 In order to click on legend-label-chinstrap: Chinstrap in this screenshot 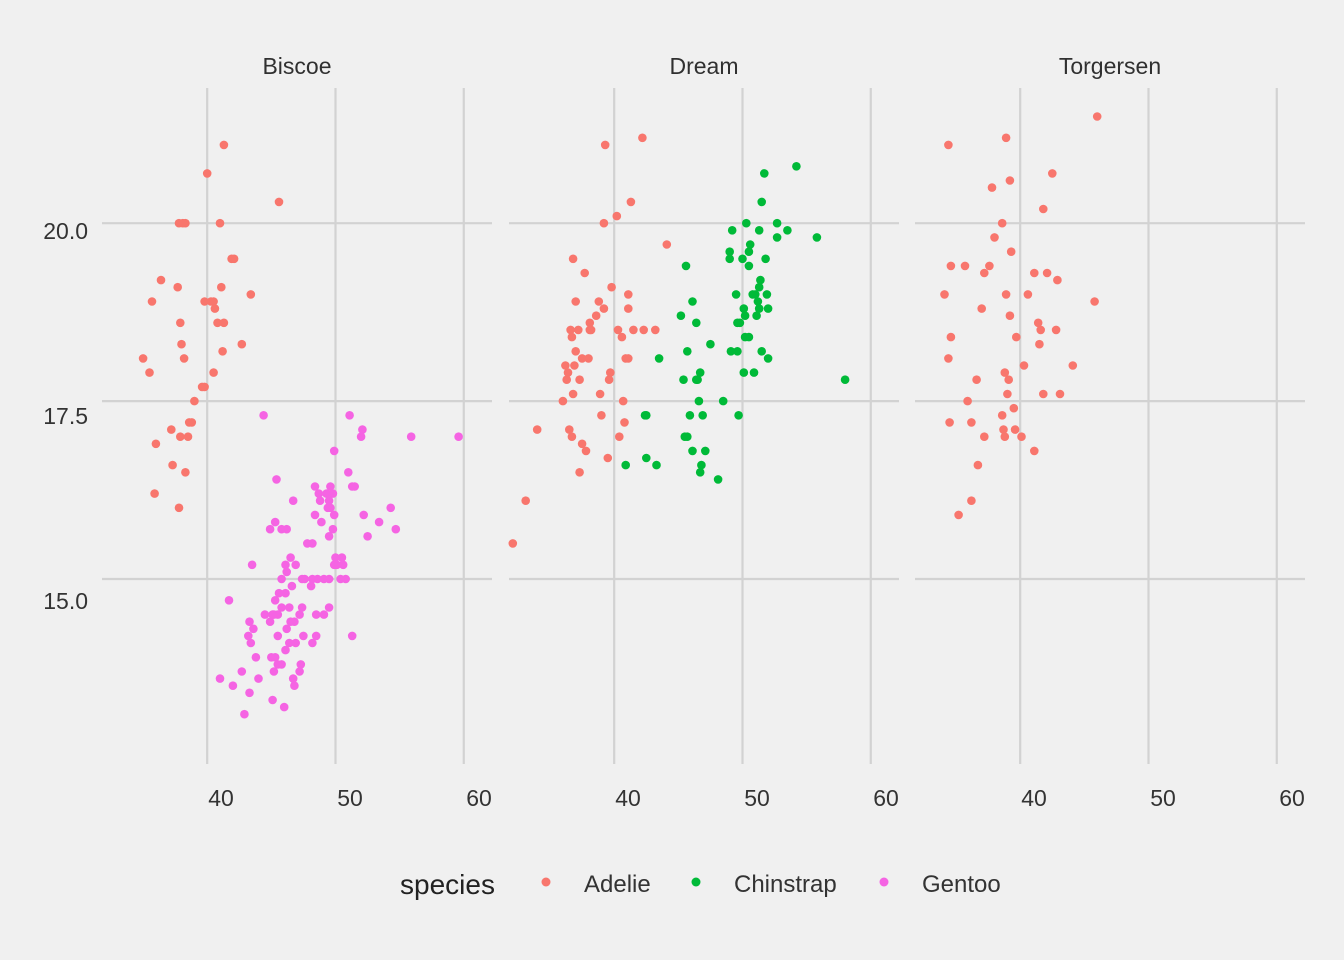, I will do `click(785, 884)`.